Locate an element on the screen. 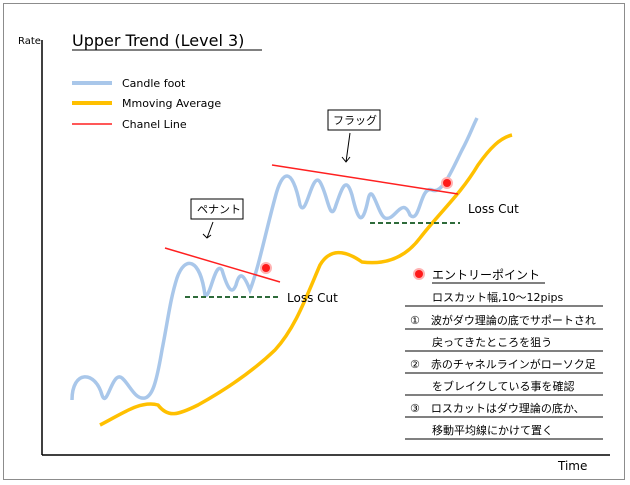 Image resolution: width=630 pixels, height=485 pixels. chart-title: Upper Trend (Level 3) is located at coordinates (158, 40).